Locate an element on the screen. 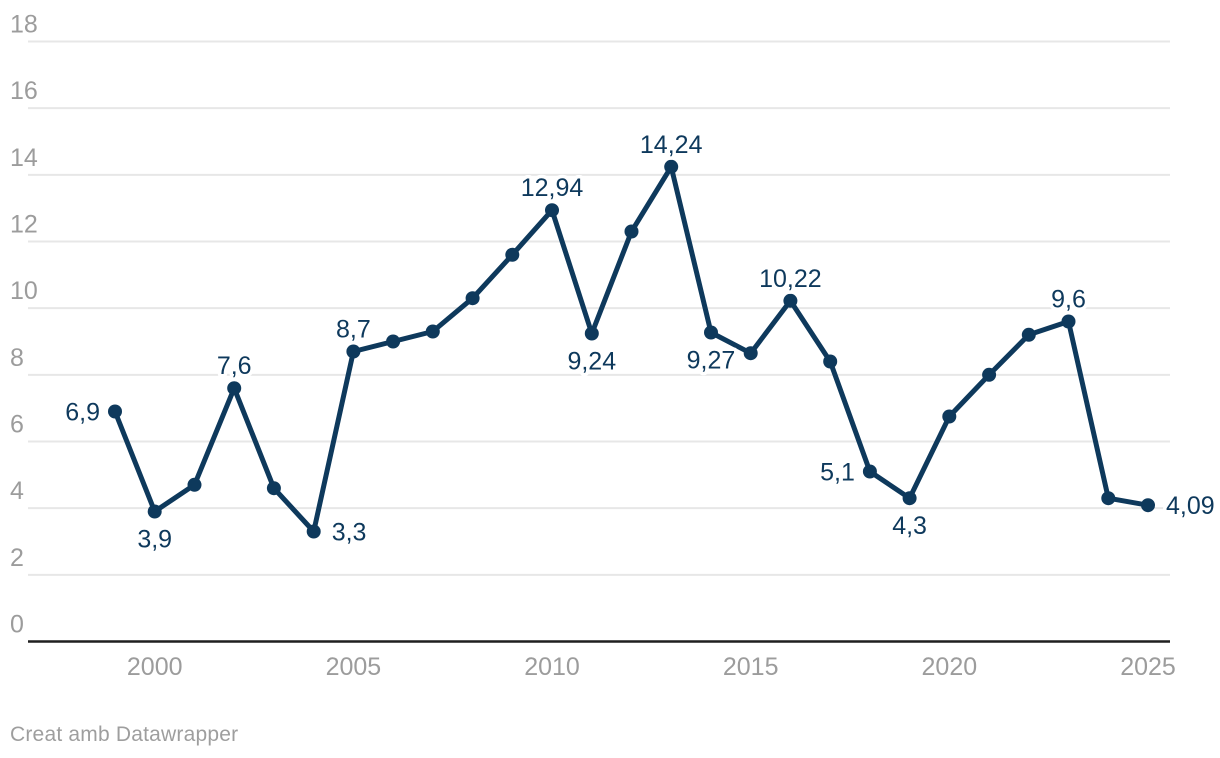 The height and width of the screenshot is (758, 1220). point-label: 3,9 is located at coordinates (154, 540).